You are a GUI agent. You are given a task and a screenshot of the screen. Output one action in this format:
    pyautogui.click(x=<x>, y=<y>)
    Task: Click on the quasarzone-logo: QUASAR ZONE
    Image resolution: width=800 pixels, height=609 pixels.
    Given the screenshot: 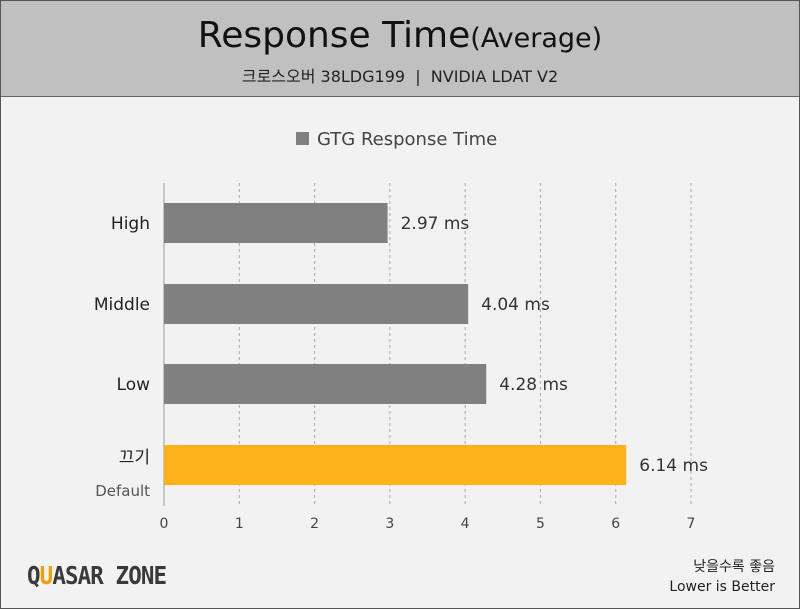 What is the action you would take?
    pyautogui.click(x=97, y=575)
    